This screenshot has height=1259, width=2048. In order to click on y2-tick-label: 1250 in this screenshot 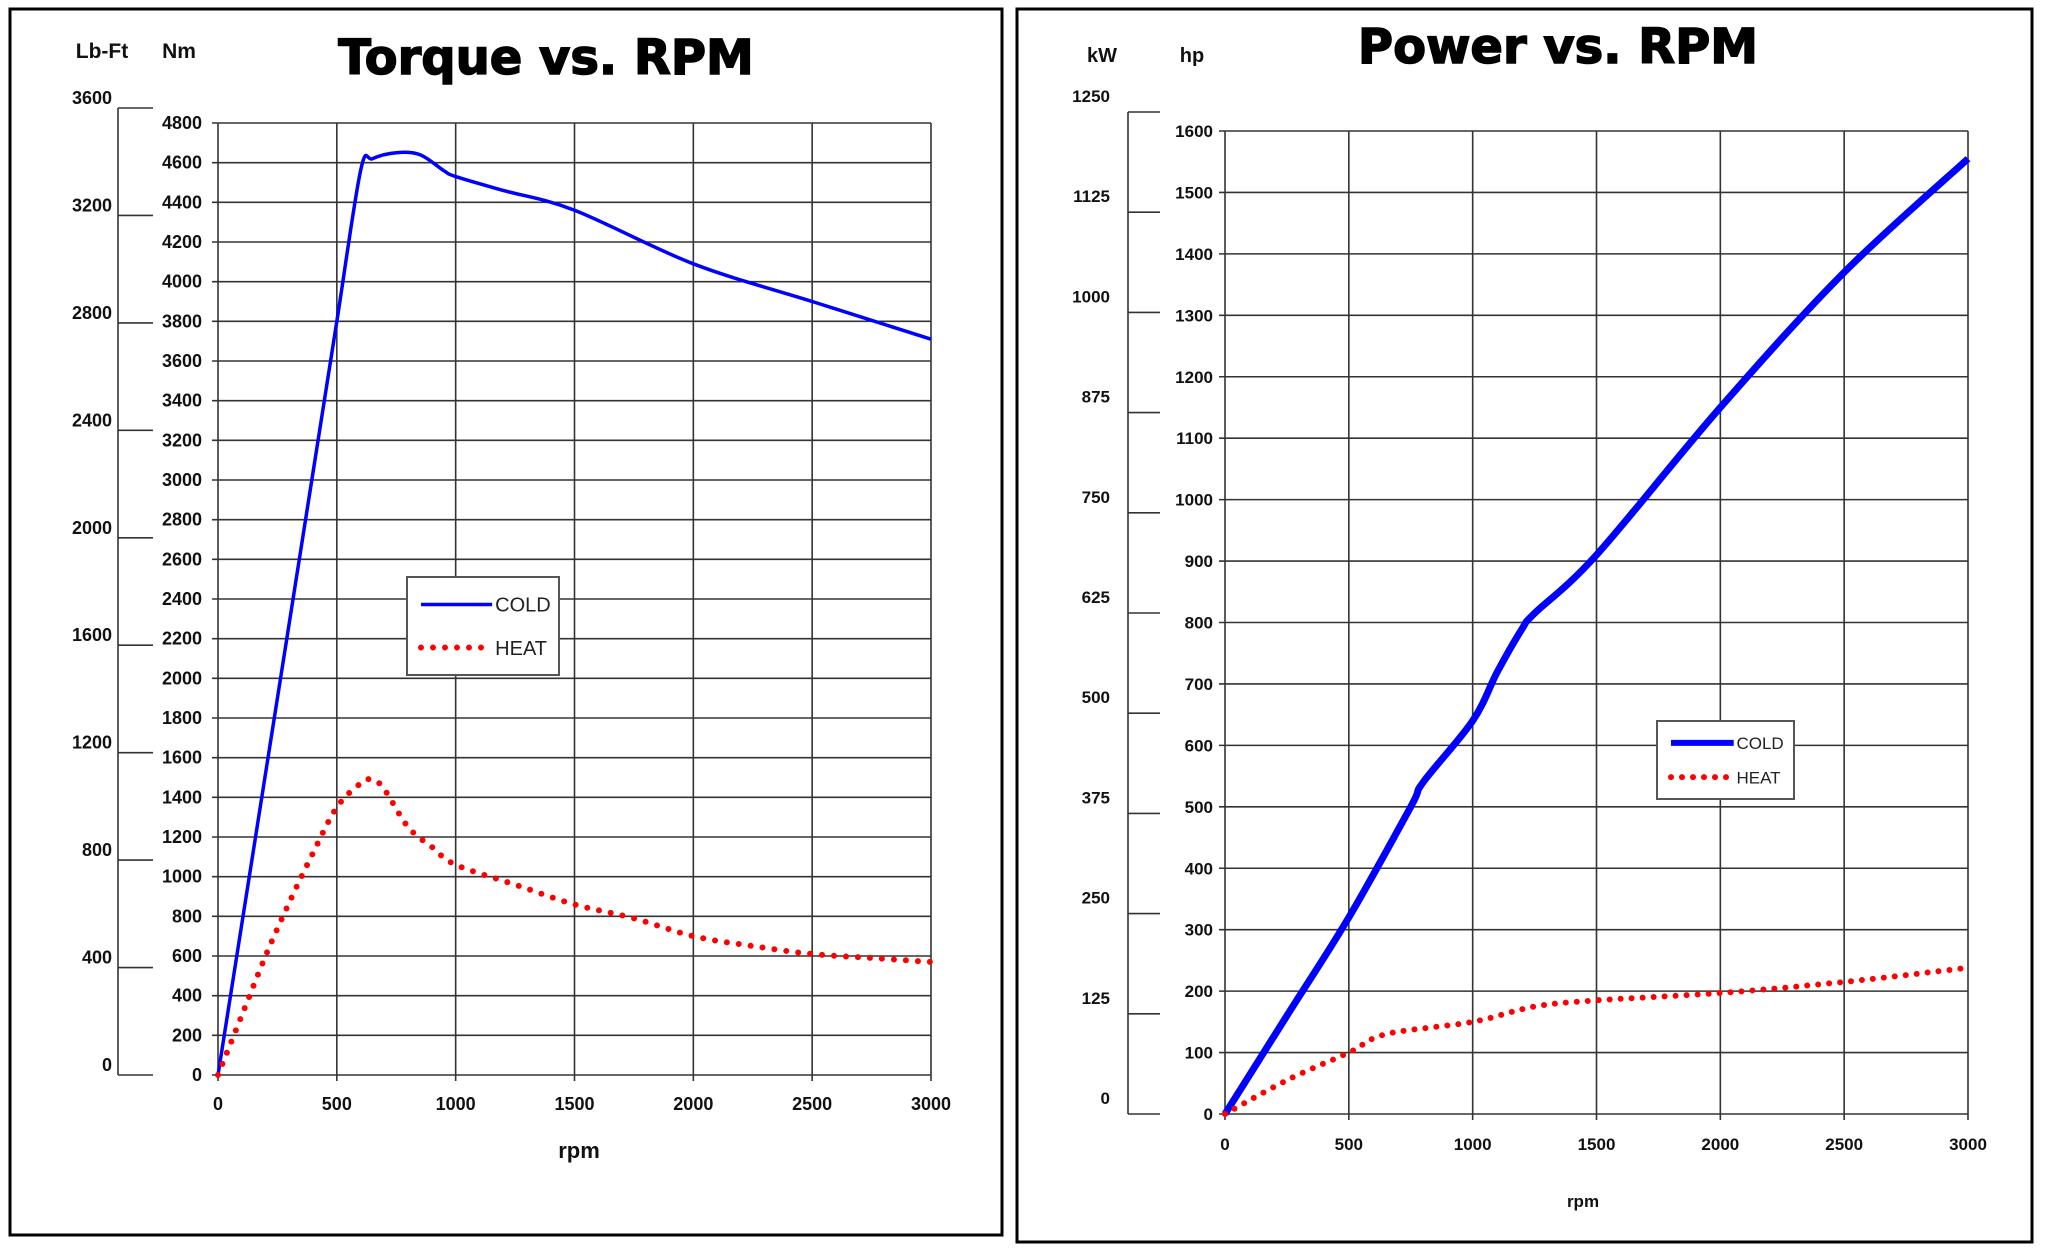, I will do `click(1091, 96)`.